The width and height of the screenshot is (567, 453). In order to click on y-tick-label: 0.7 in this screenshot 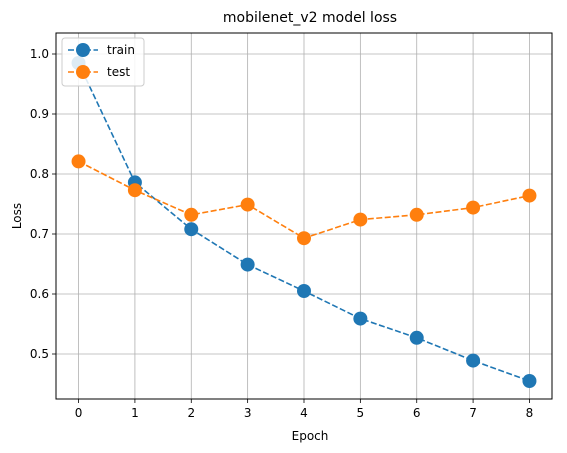, I will do `click(39, 234)`.